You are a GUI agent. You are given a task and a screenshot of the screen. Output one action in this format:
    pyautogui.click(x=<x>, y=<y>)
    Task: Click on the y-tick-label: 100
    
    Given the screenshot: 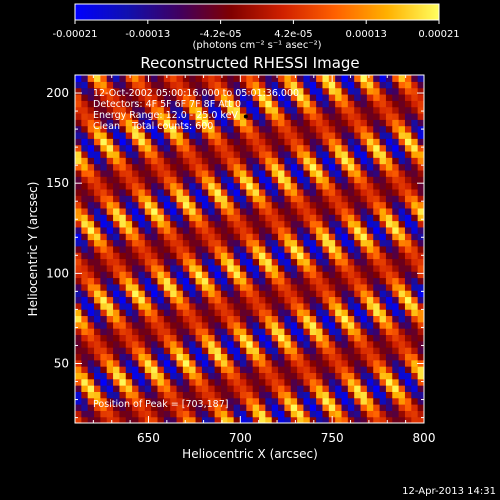 What is the action you would take?
    pyautogui.click(x=57, y=273)
    